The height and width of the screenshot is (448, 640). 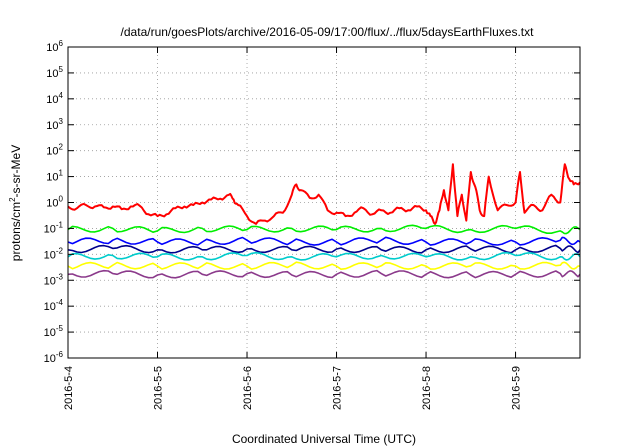 What do you see at coordinates (61, 199) in the screenshot?
I see `y-tick-exponent: 0` at bounding box center [61, 199].